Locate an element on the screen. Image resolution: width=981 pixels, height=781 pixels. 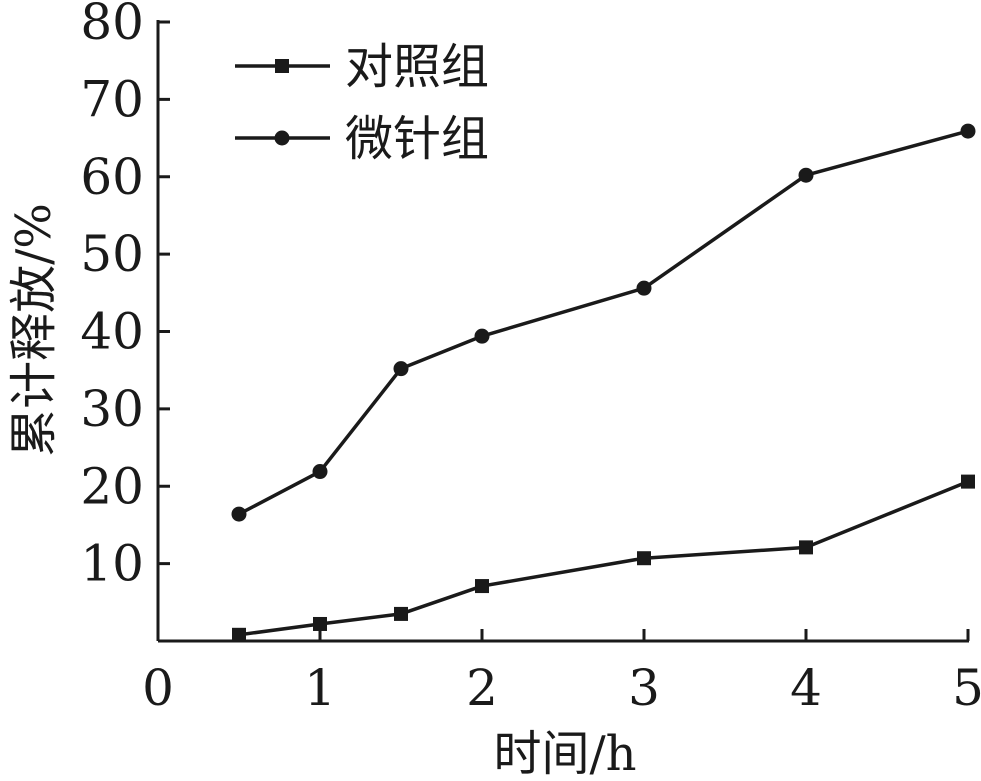
x-axis-title: 时间/h is located at coordinates (564, 753).